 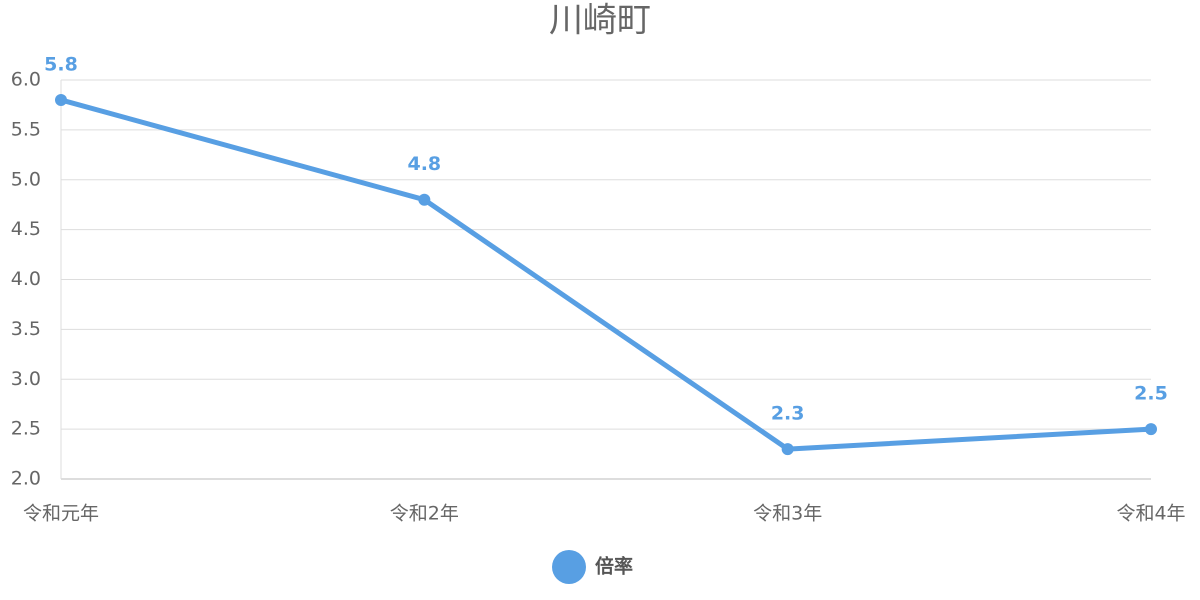 I want to click on y-tick-label: 2.5, so click(x=26, y=429).